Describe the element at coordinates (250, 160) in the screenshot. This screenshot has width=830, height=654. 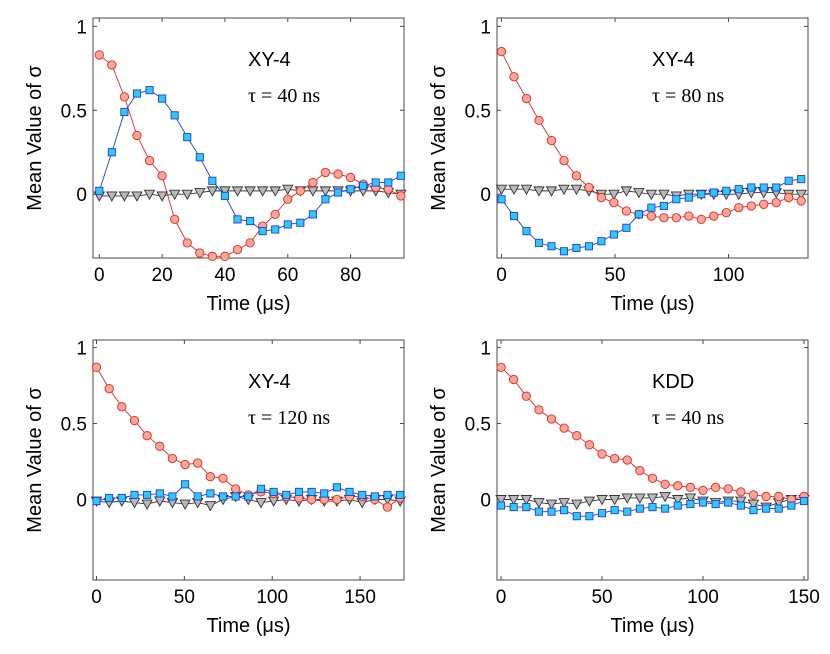
I see `blue-squares-line` at that location.